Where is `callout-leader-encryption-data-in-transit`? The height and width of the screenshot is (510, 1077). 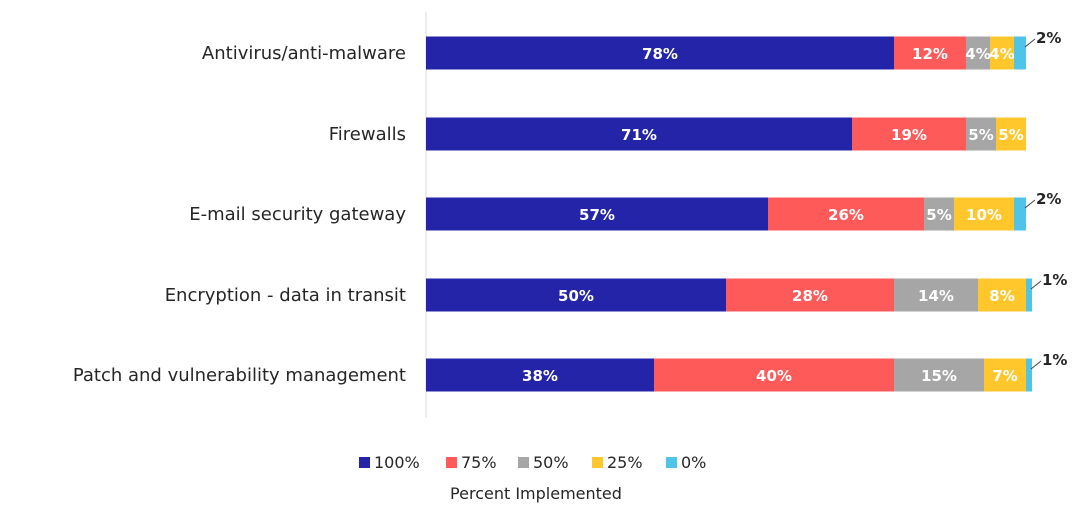 callout-leader-encryption-data-in-transit is located at coordinates (1036, 285).